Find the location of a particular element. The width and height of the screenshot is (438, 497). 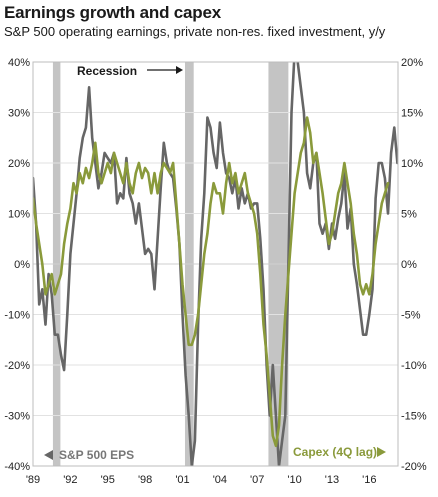

x-tick-label: '04 is located at coordinates (220, 480).